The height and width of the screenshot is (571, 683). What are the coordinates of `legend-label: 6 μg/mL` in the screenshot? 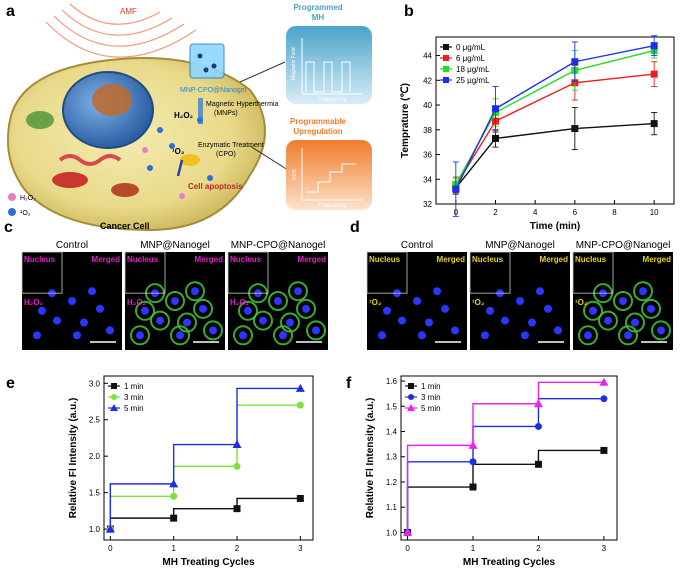 It's located at (471, 58).